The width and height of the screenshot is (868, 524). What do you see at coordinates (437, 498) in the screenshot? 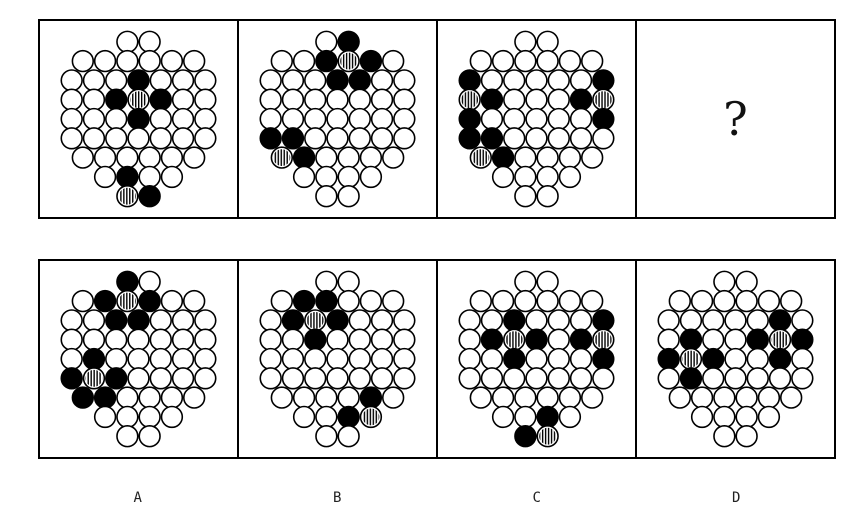
I see `option-labels: A B C D` at bounding box center [437, 498].